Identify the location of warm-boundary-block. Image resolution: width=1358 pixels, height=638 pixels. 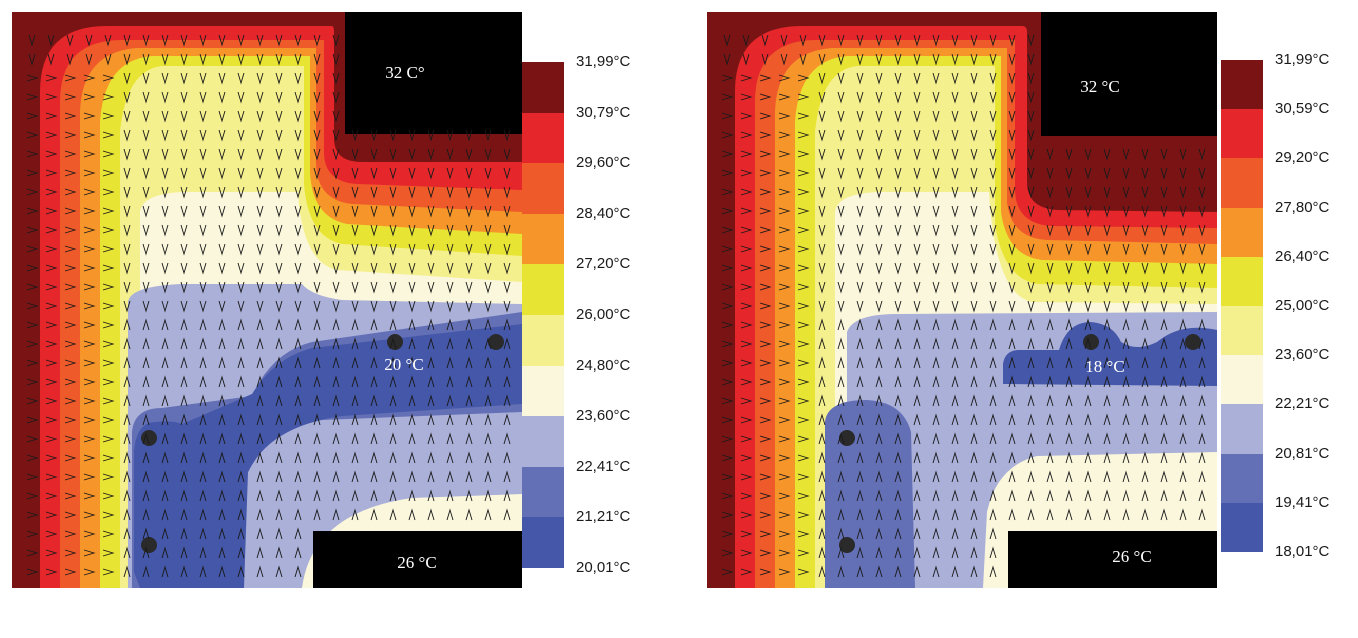
(417, 559).